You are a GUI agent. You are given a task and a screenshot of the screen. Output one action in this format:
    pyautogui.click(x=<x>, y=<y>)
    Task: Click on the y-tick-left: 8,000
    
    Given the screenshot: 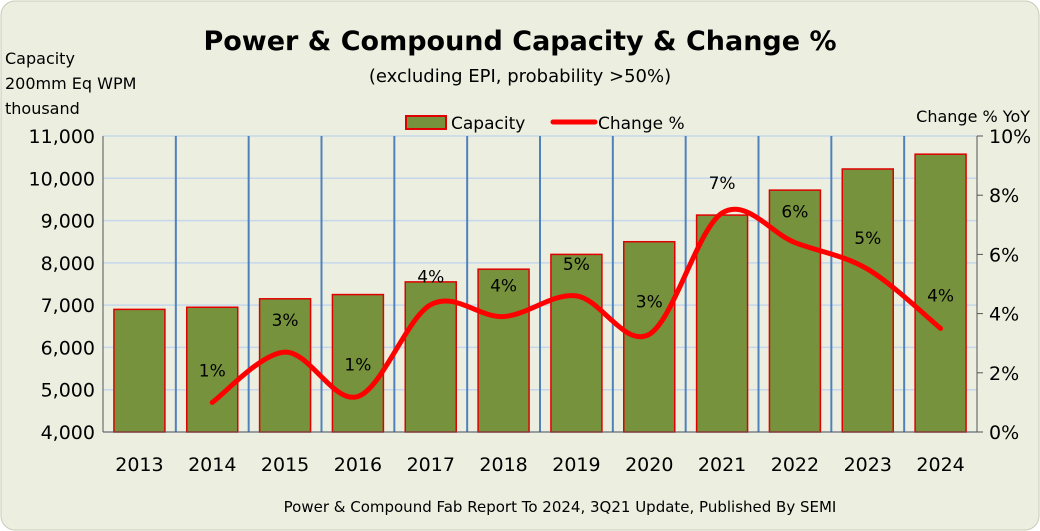 What is the action you would take?
    pyautogui.click(x=68, y=264)
    